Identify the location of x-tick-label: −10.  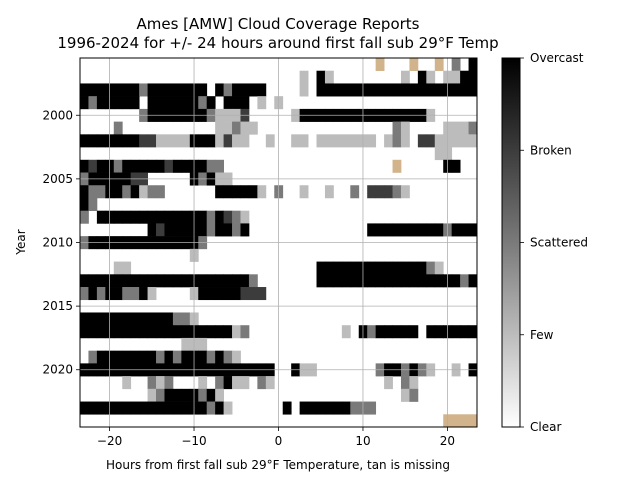
(193, 441).